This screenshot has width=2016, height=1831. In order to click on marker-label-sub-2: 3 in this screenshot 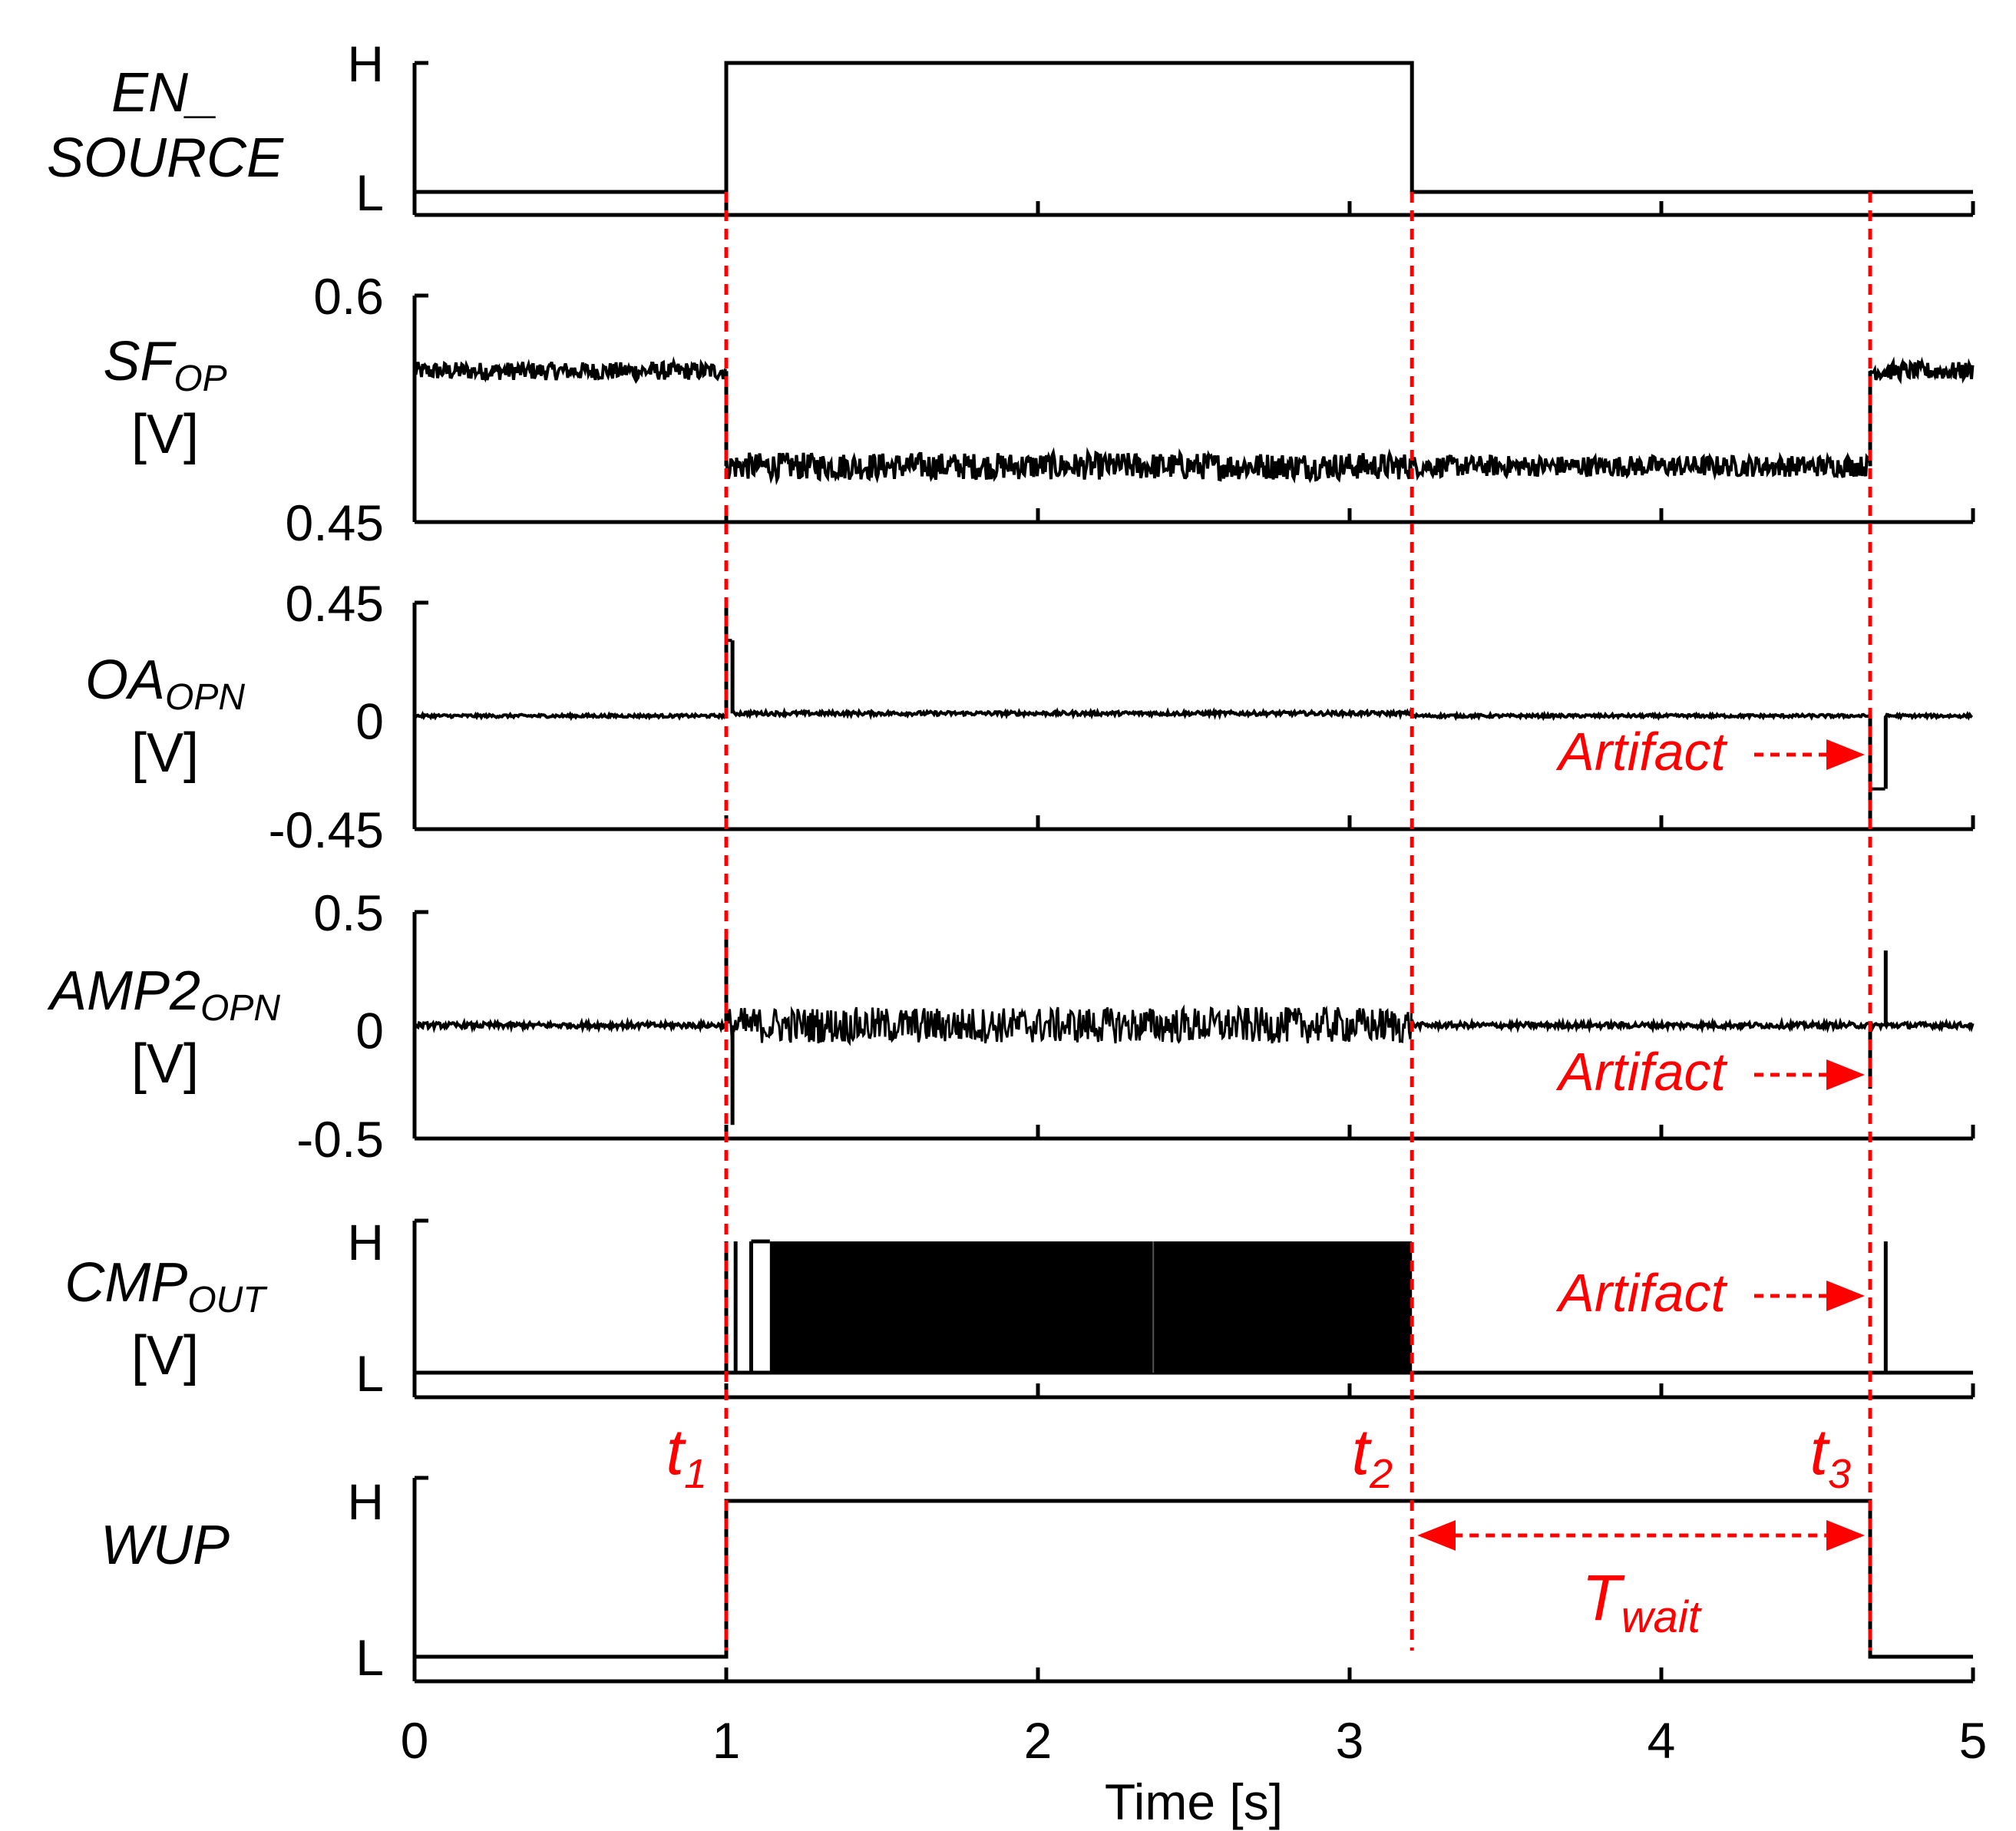, I will do `click(1839, 1474)`.